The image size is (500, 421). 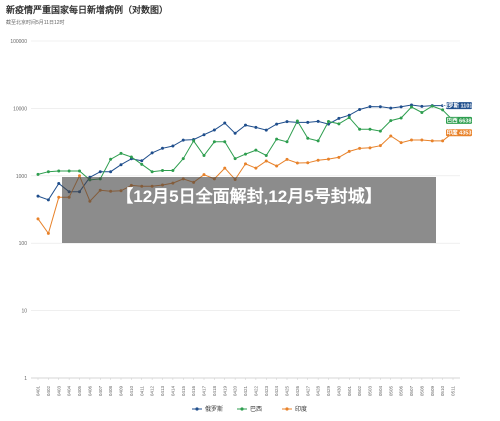 What do you see at coordinates (69, 390) in the screenshot?
I see `x-tick-label: 0404` at bounding box center [69, 390].